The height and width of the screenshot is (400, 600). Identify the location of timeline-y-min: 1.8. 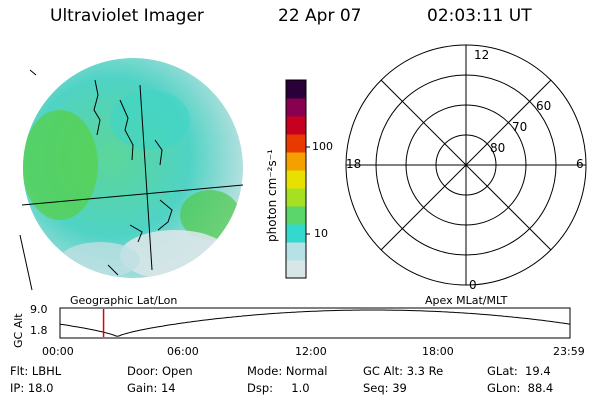
(39, 330).